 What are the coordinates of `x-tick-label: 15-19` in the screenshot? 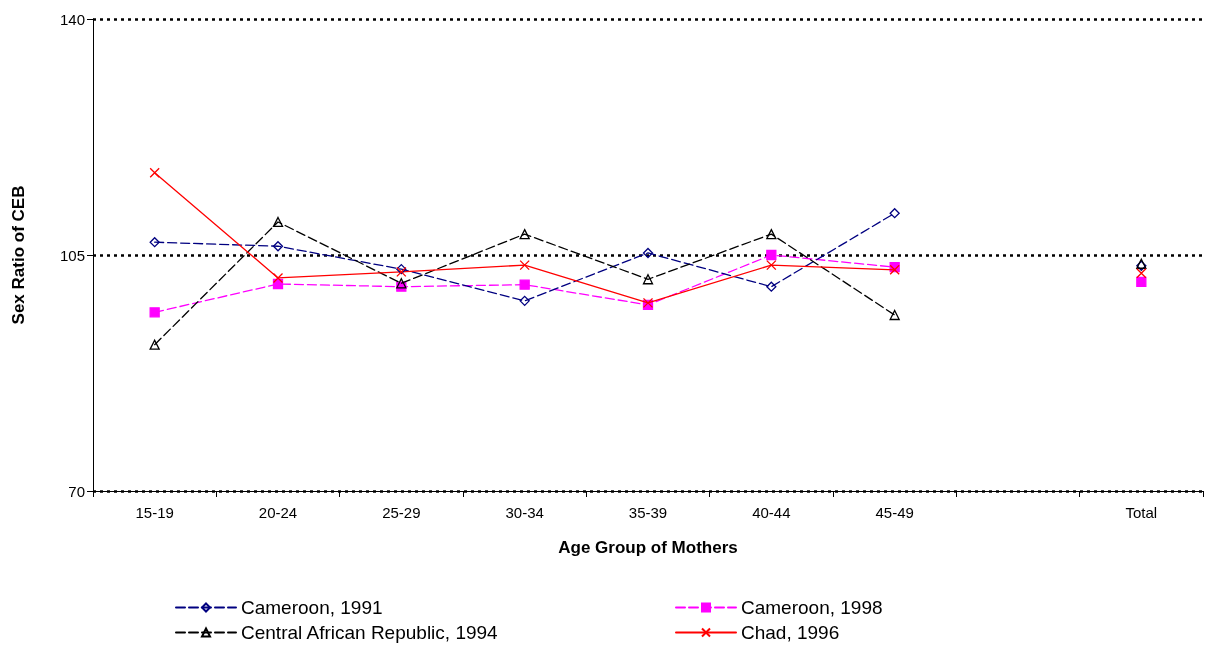 It's located at (154, 512).